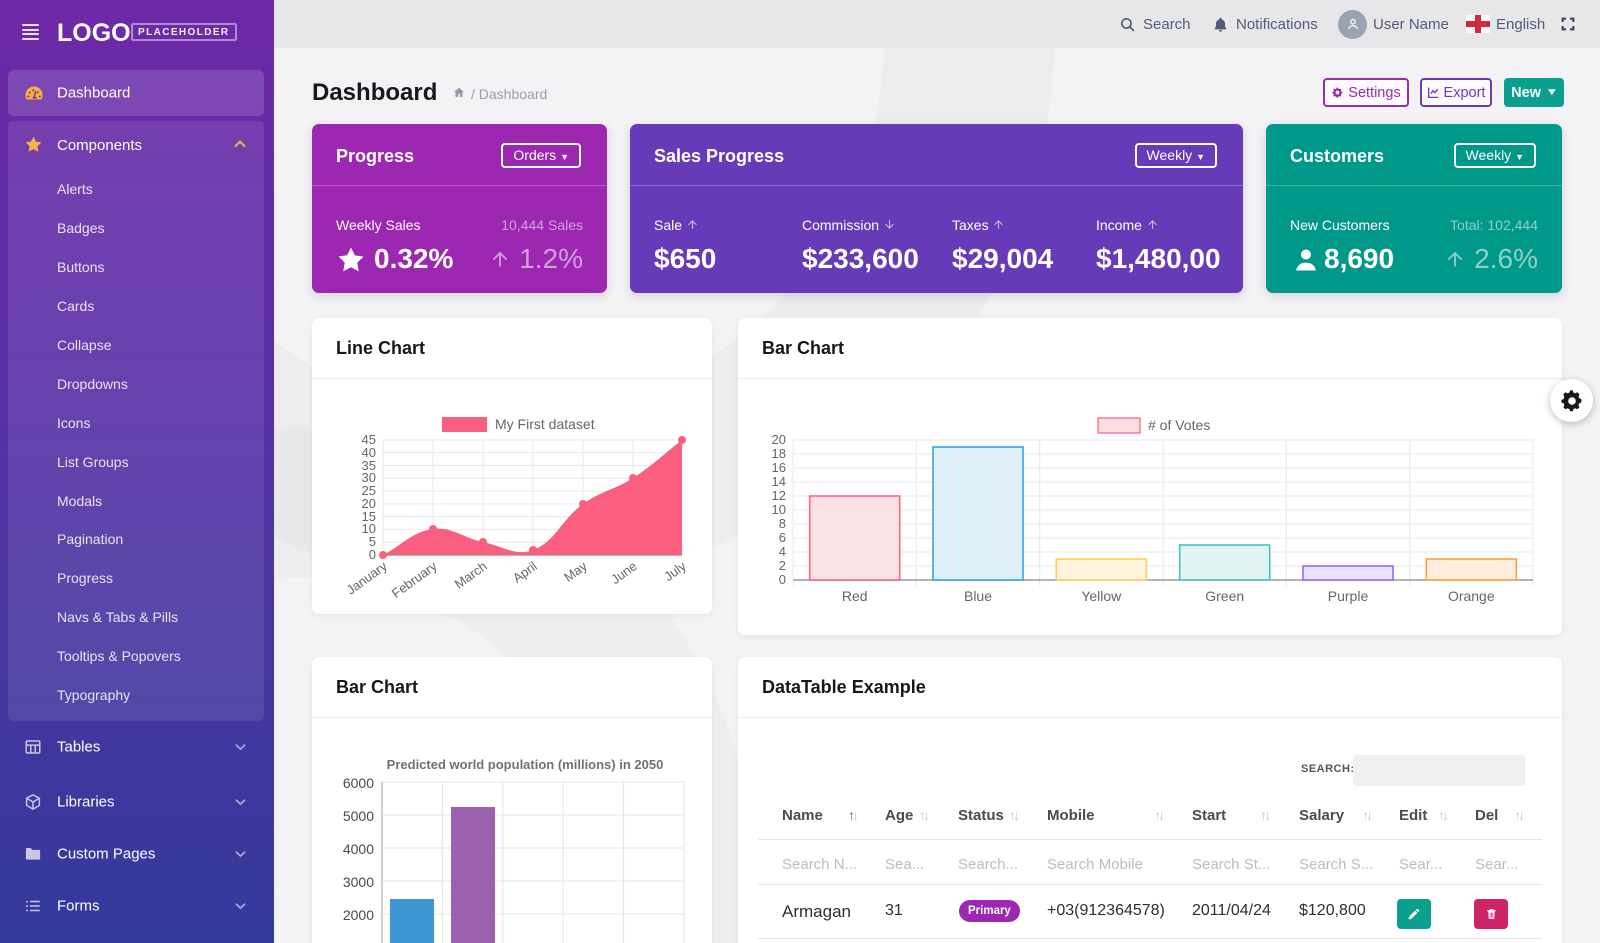 The height and width of the screenshot is (943, 1600). I want to click on svg-text: February, so click(414, 579).